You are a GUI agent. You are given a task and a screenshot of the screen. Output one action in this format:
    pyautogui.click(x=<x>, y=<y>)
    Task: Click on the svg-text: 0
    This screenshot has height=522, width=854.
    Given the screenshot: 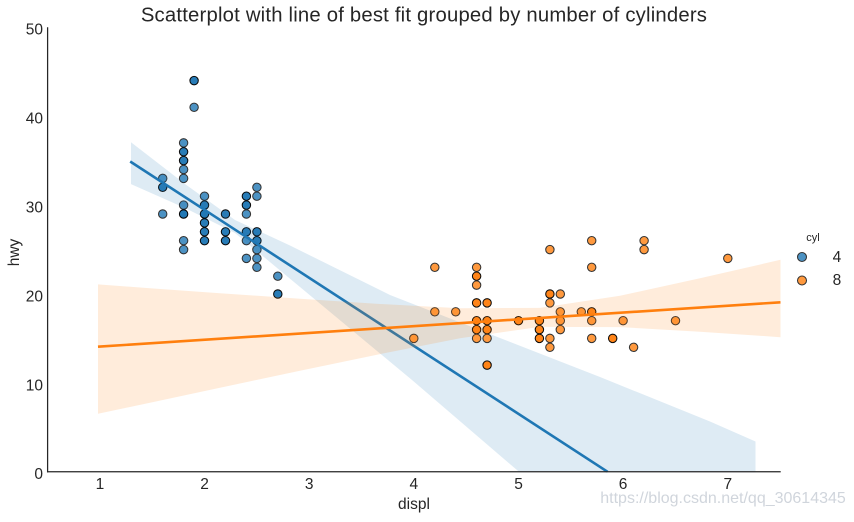 What is the action you would take?
    pyautogui.click(x=38, y=474)
    